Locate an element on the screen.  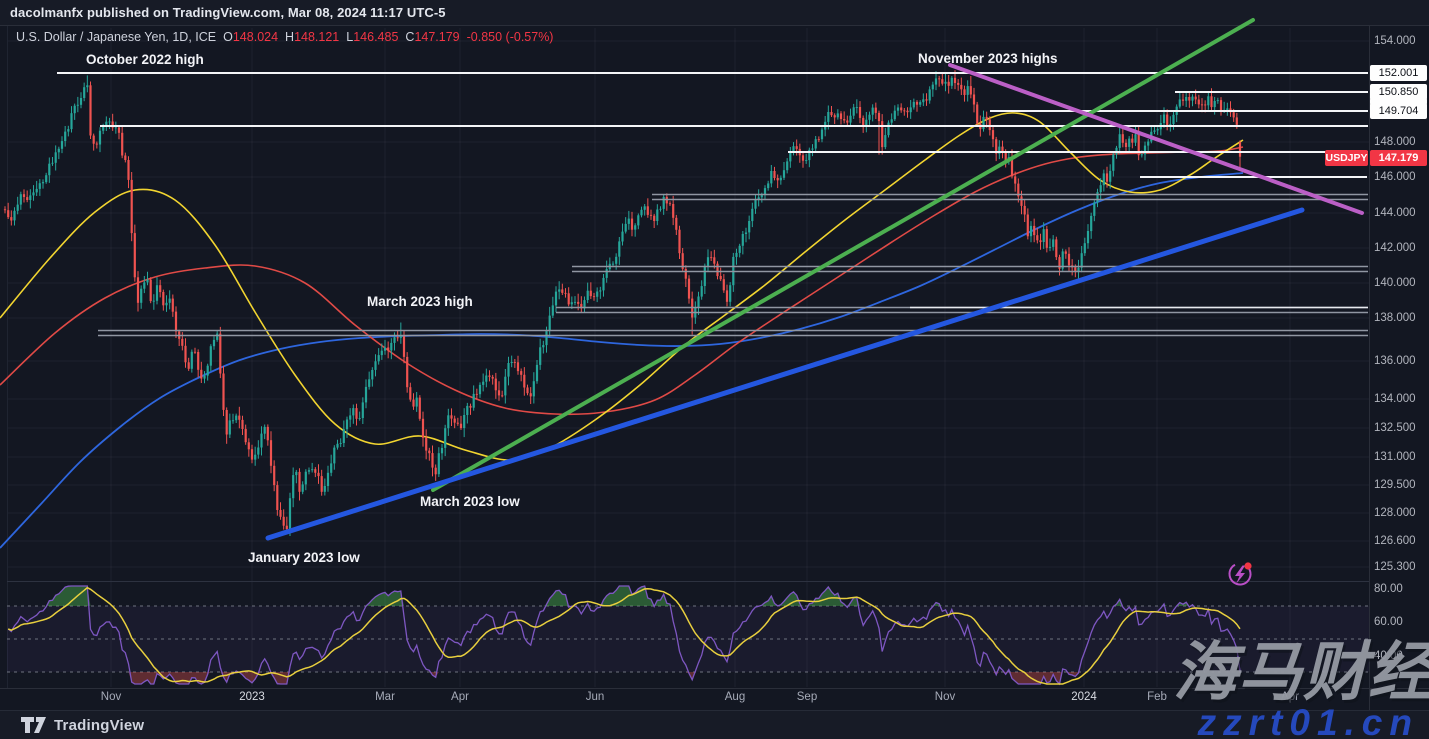
price-axis-label: 146.000 is located at coordinates (1395, 177).